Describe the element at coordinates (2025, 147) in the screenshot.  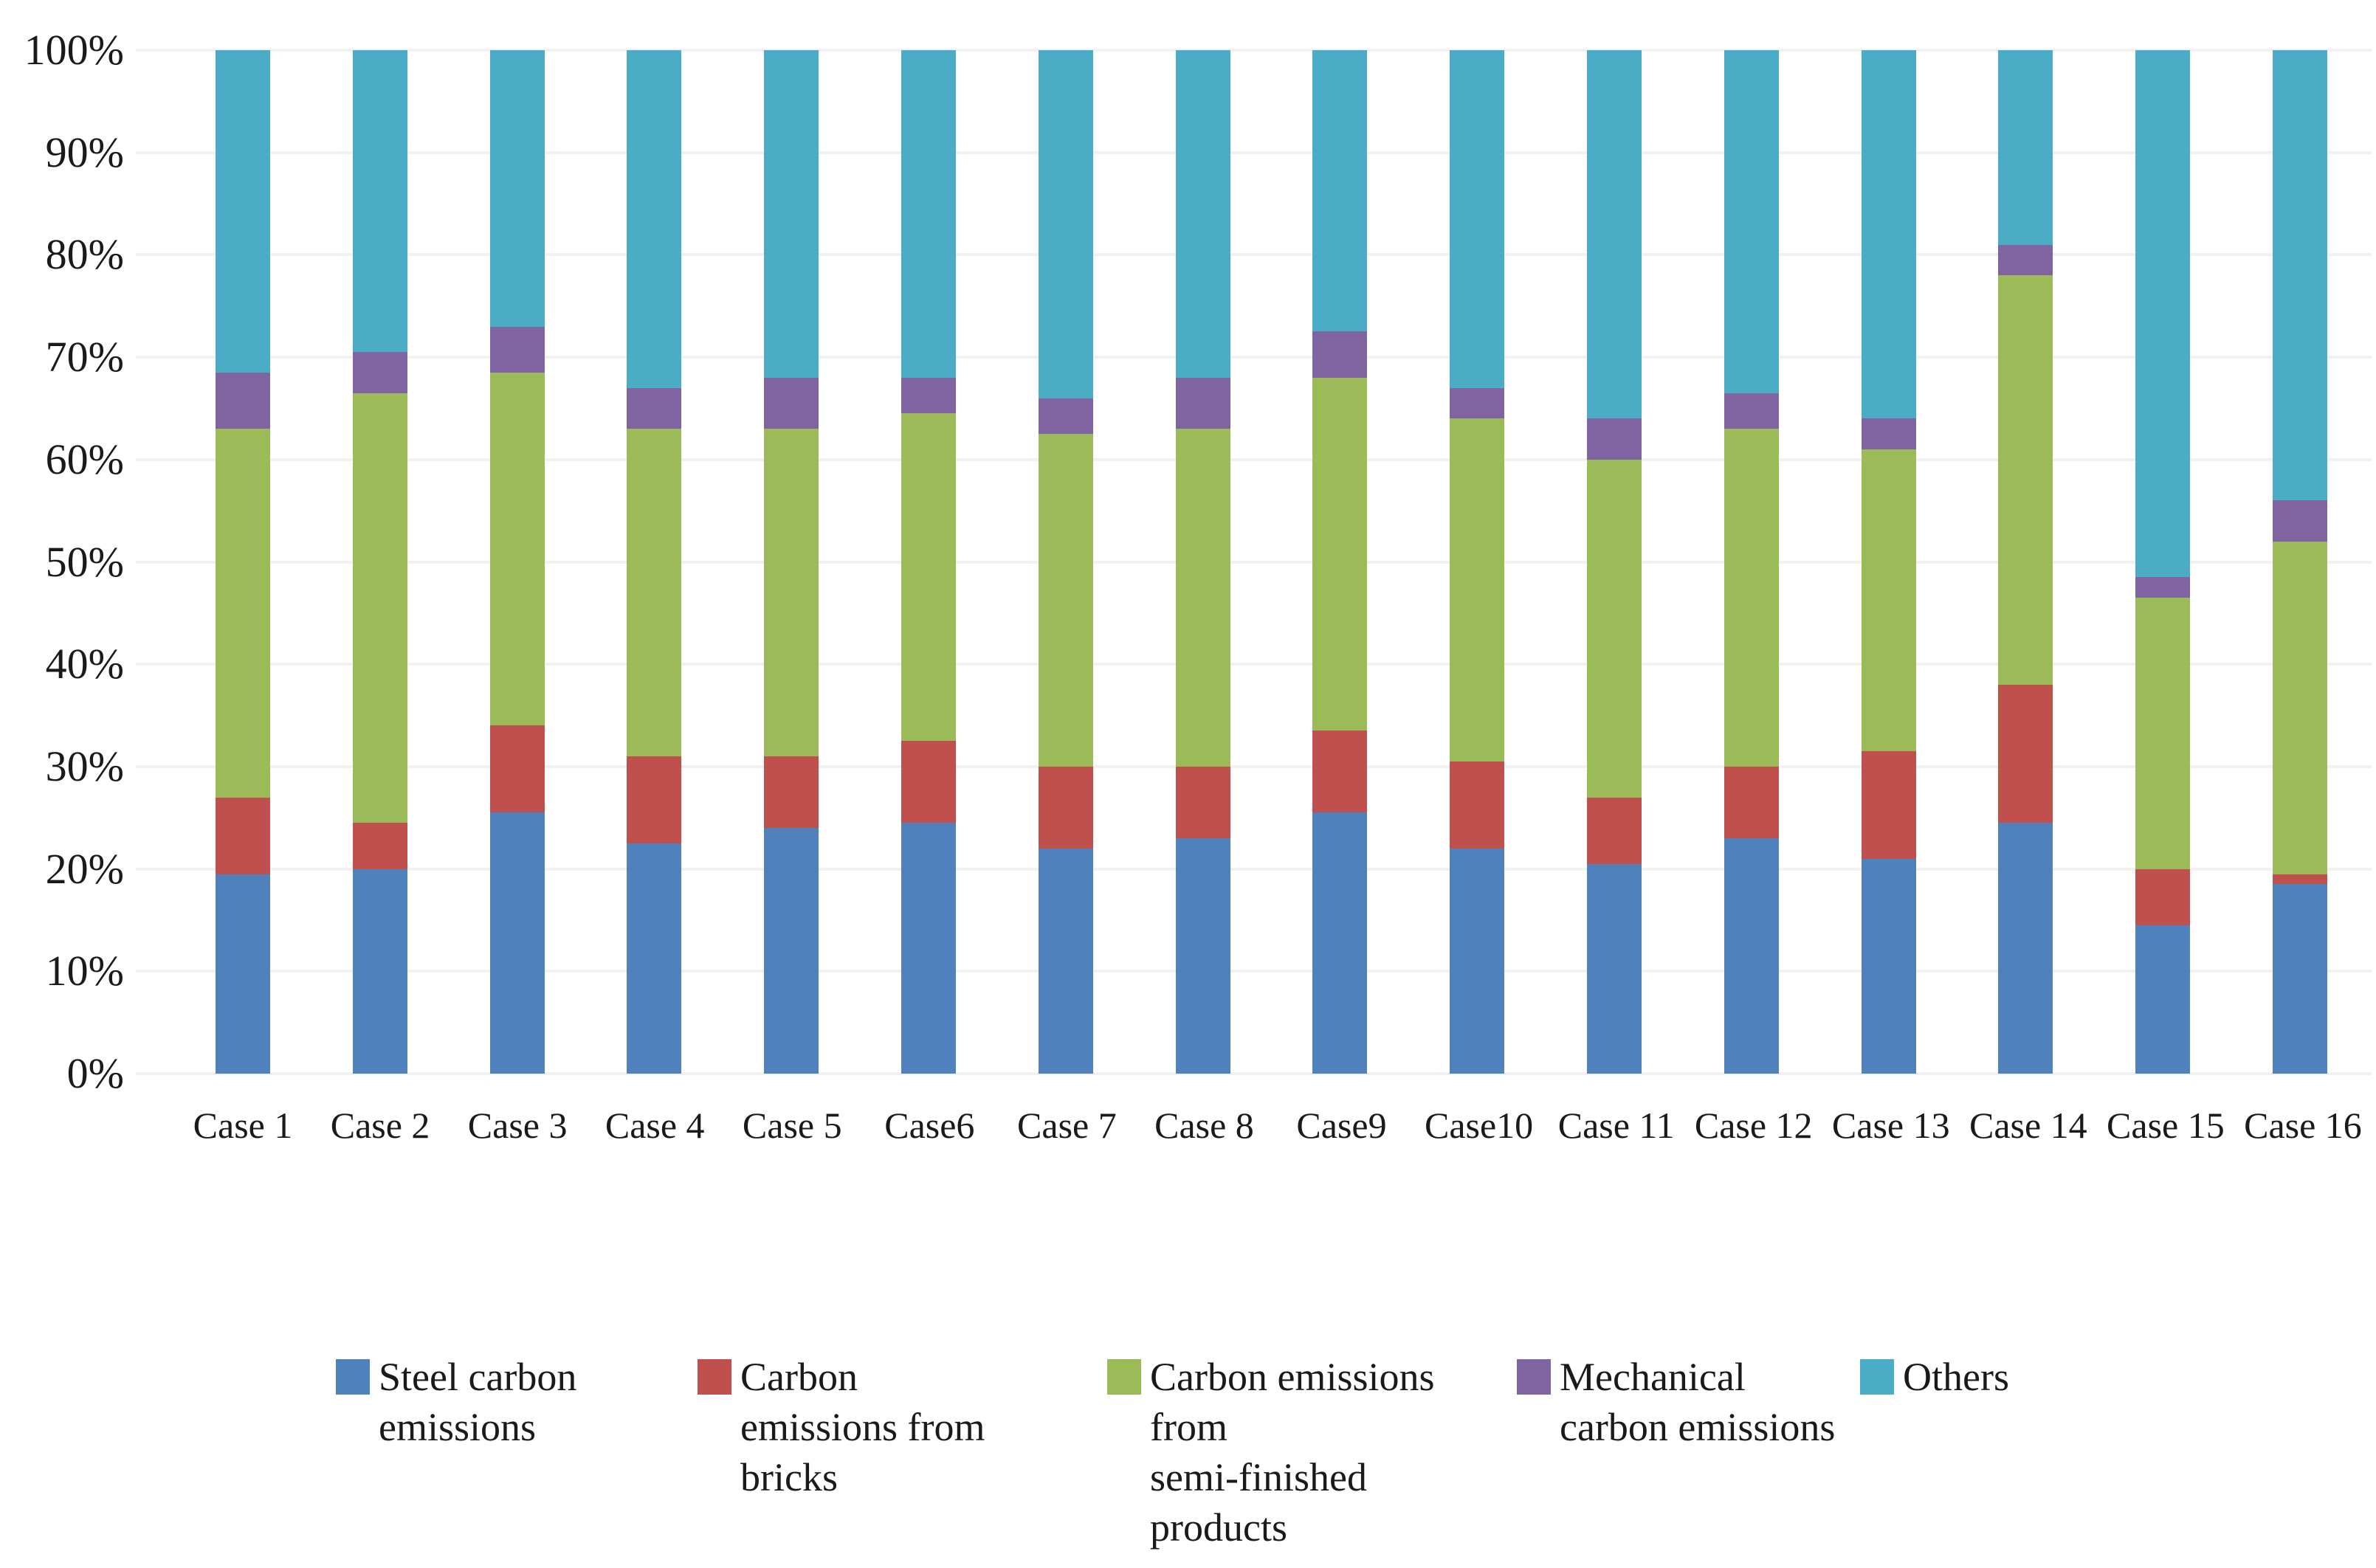
I see `segment-others-case14` at that location.